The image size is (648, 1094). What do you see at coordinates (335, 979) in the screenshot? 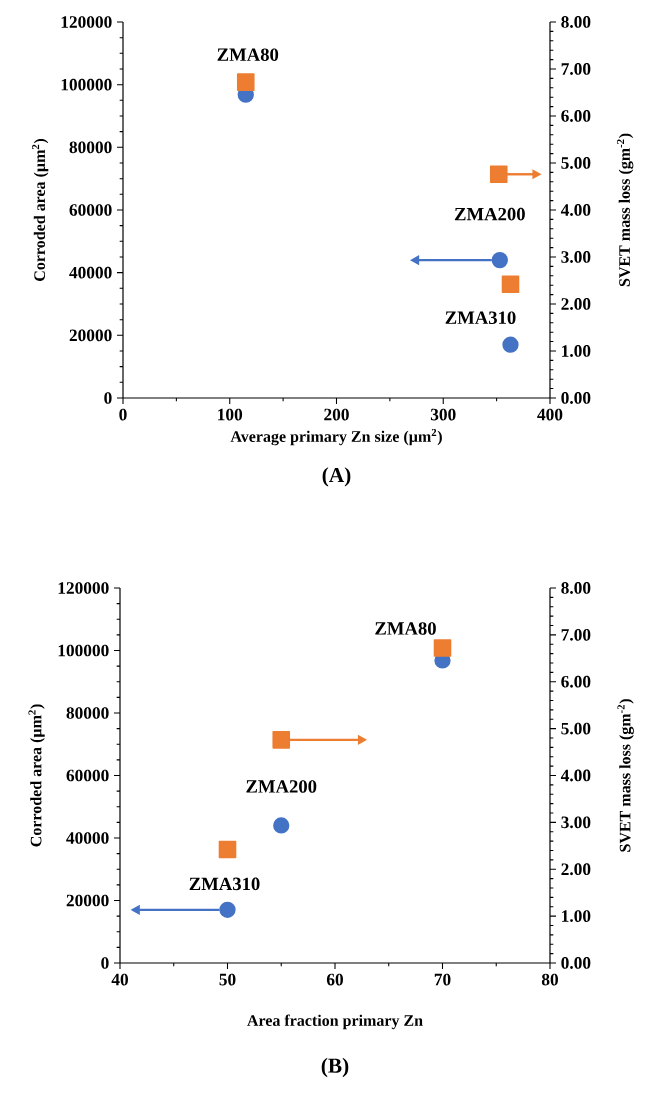
I see `x-tick-label: 60` at bounding box center [335, 979].